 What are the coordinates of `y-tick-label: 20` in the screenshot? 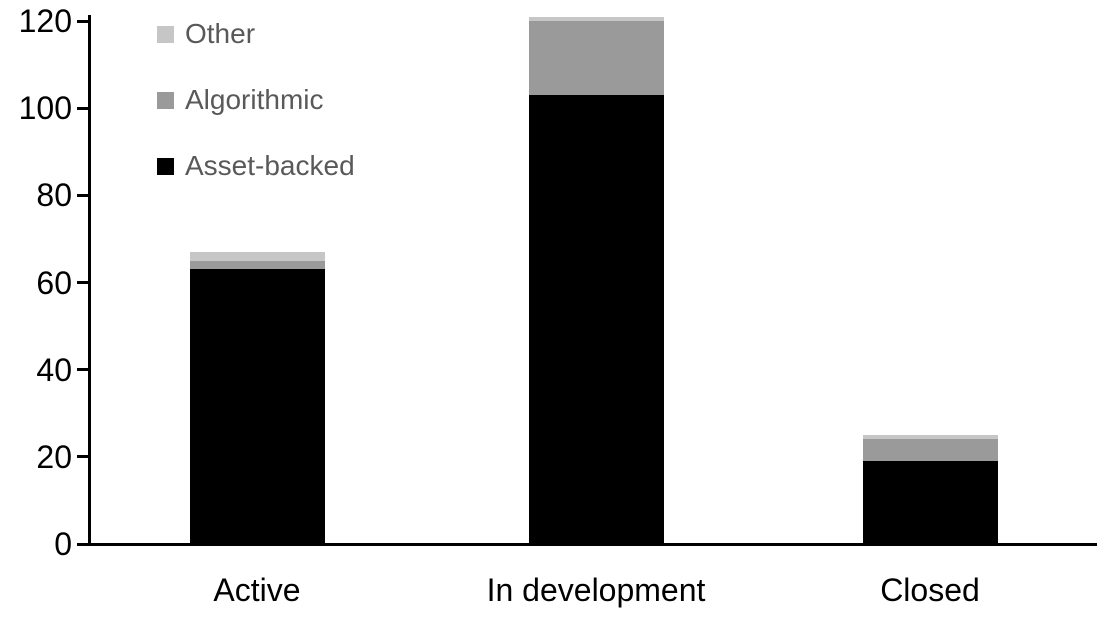 It's located at (54, 456).